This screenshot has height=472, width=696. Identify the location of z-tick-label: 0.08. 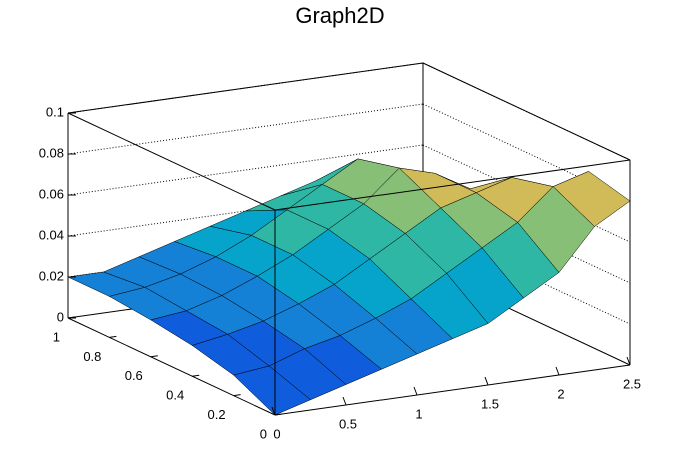
(51, 152).